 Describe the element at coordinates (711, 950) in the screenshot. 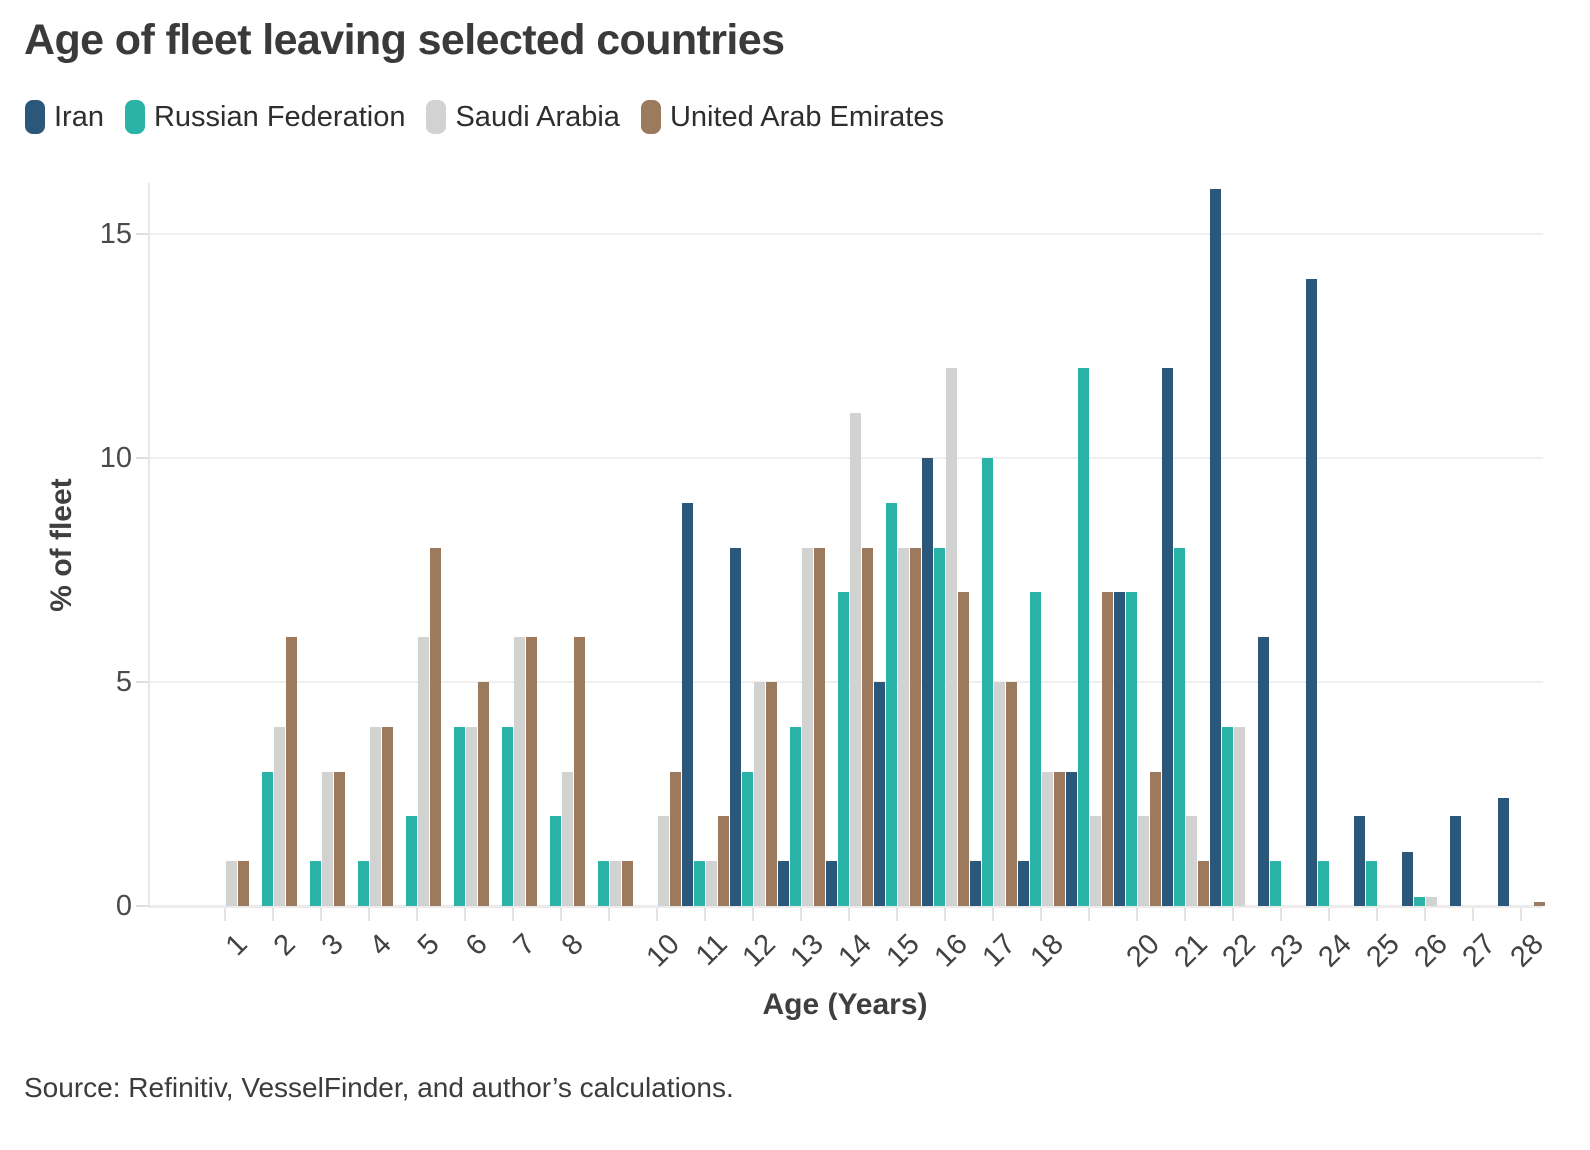

I see `x-tick-label-age-11: 11` at that location.